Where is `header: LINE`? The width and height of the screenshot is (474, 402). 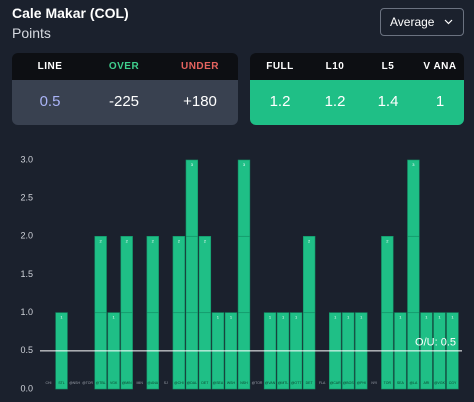
header: LINE is located at coordinates (50, 66).